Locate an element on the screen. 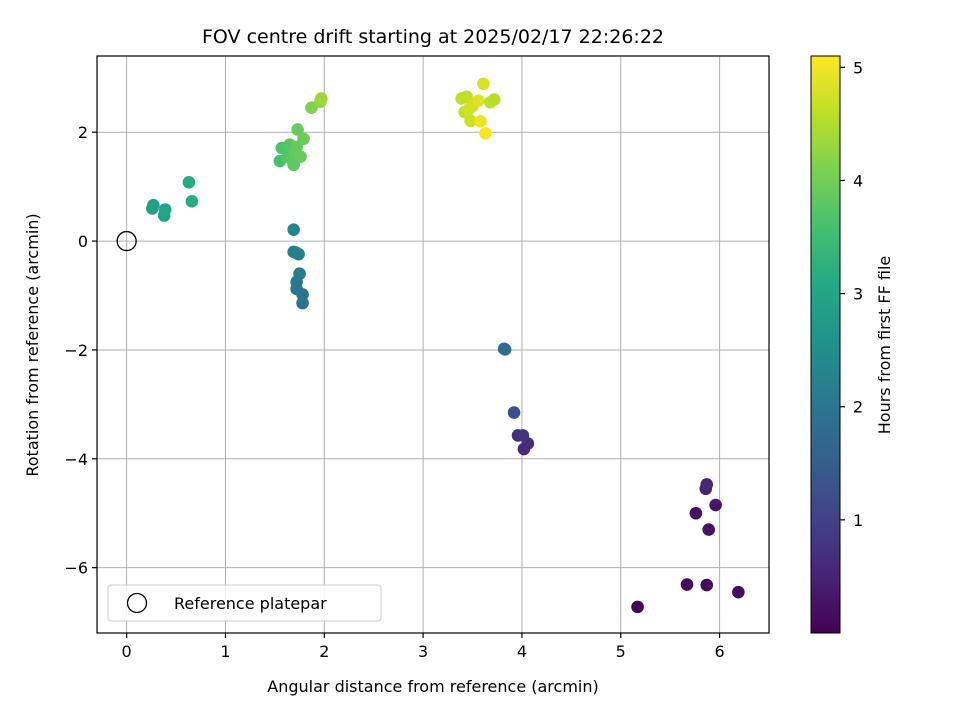 The image size is (960, 720). colorbar-tick-label: 3 is located at coordinates (858, 294).